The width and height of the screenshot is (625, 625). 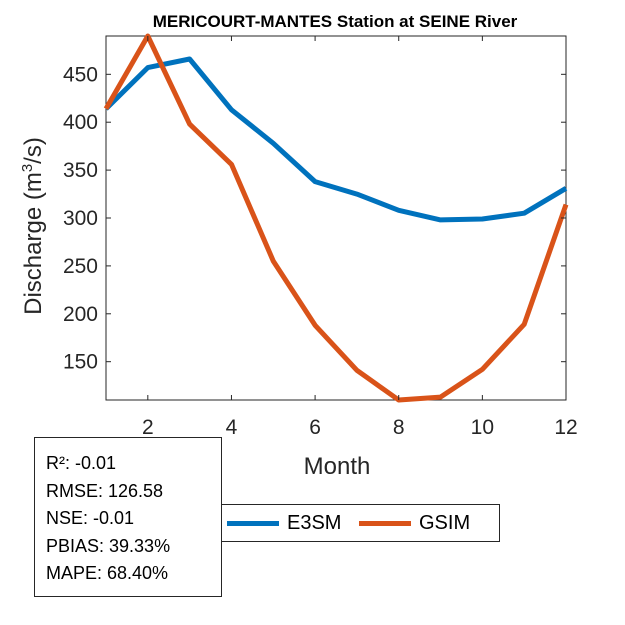 What do you see at coordinates (105, 490) in the screenshot?
I see `stat-rmse: RMSE: 126.58` at bounding box center [105, 490].